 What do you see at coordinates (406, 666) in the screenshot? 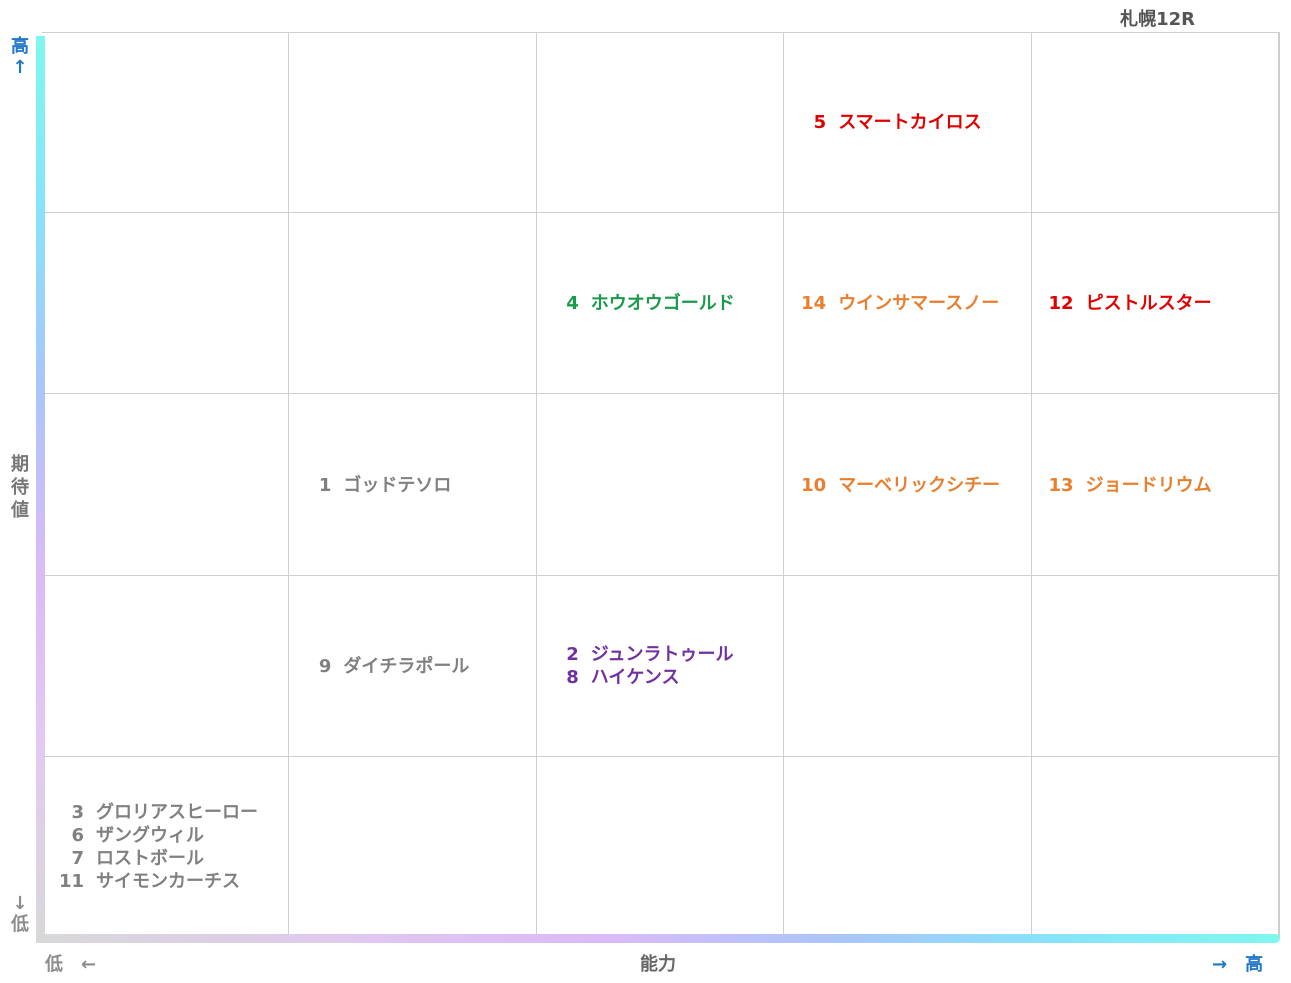
I see `horse-name: ダイチラポール` at bounding box center [406, 666].